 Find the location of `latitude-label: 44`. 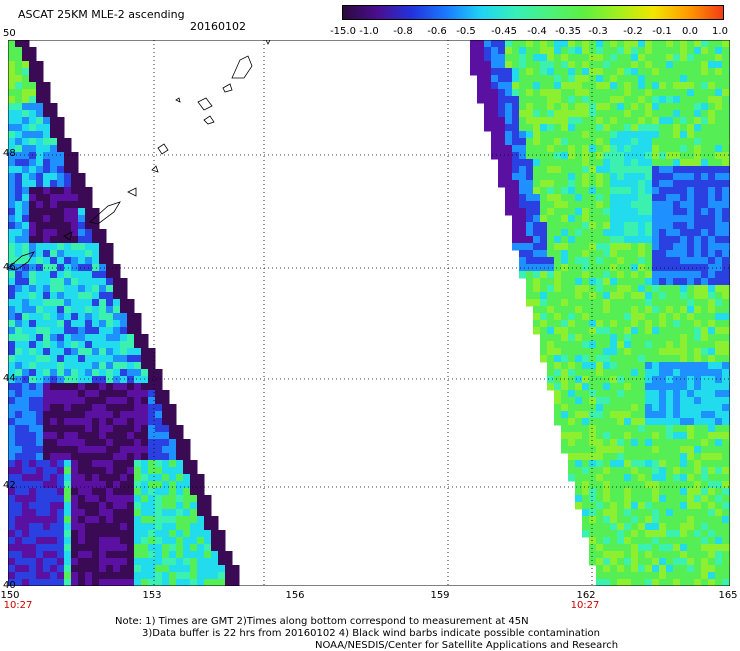

latitude-label: 44 is located at coordinates (9, 378).